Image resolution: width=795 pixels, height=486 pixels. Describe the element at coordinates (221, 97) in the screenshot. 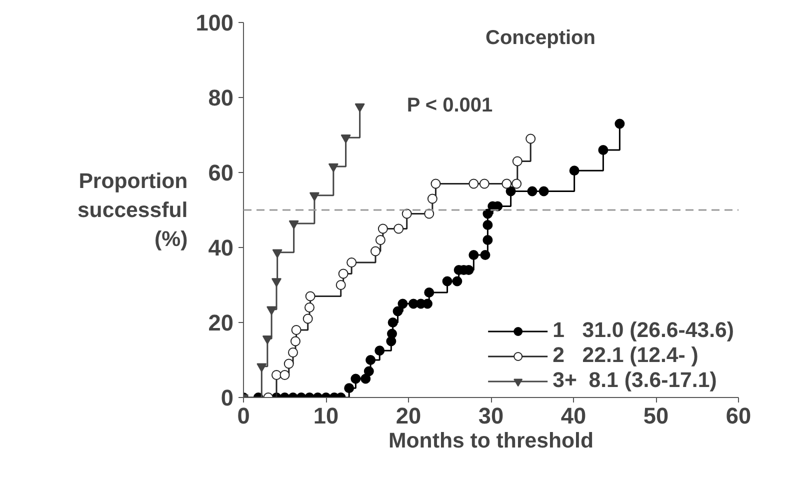

I see `y-tick-label: 80` at that location.